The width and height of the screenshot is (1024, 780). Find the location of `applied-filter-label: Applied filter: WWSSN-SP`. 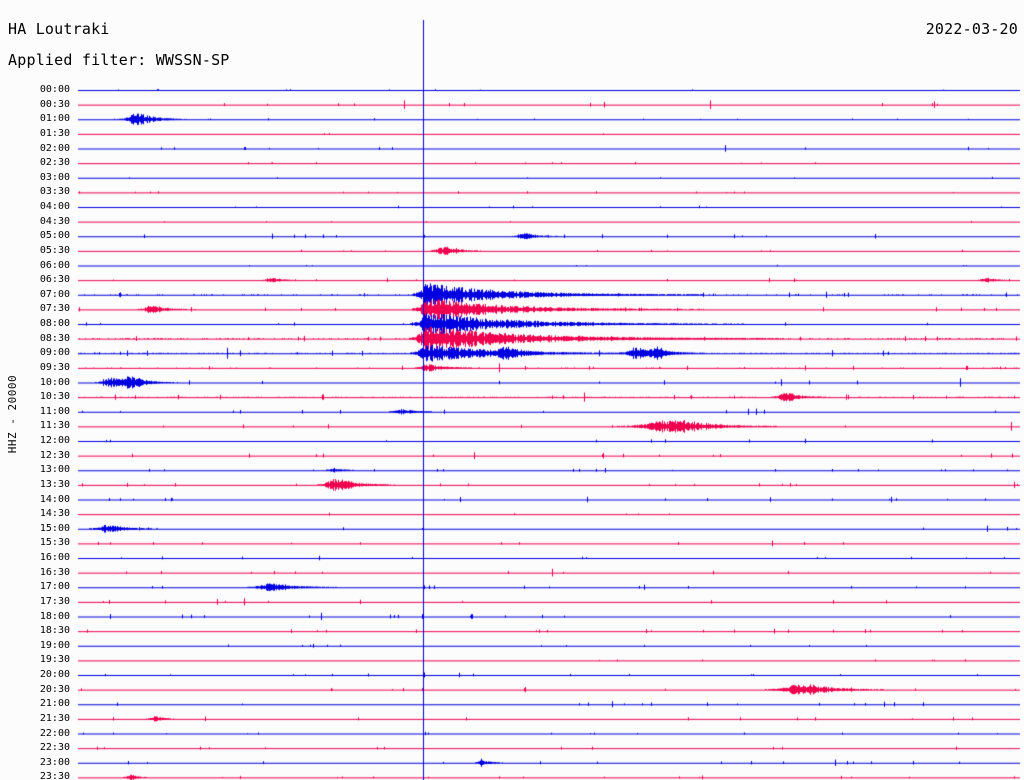

applied-filter-label: Applied filter: WWSSN-SP is located at coordinates (119, 60).